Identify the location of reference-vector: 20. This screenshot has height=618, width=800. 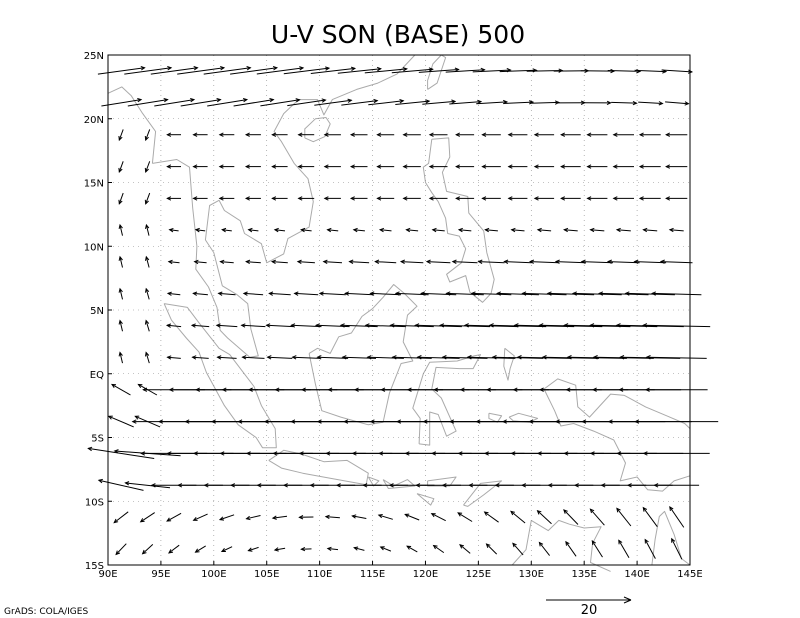
(589, 607).